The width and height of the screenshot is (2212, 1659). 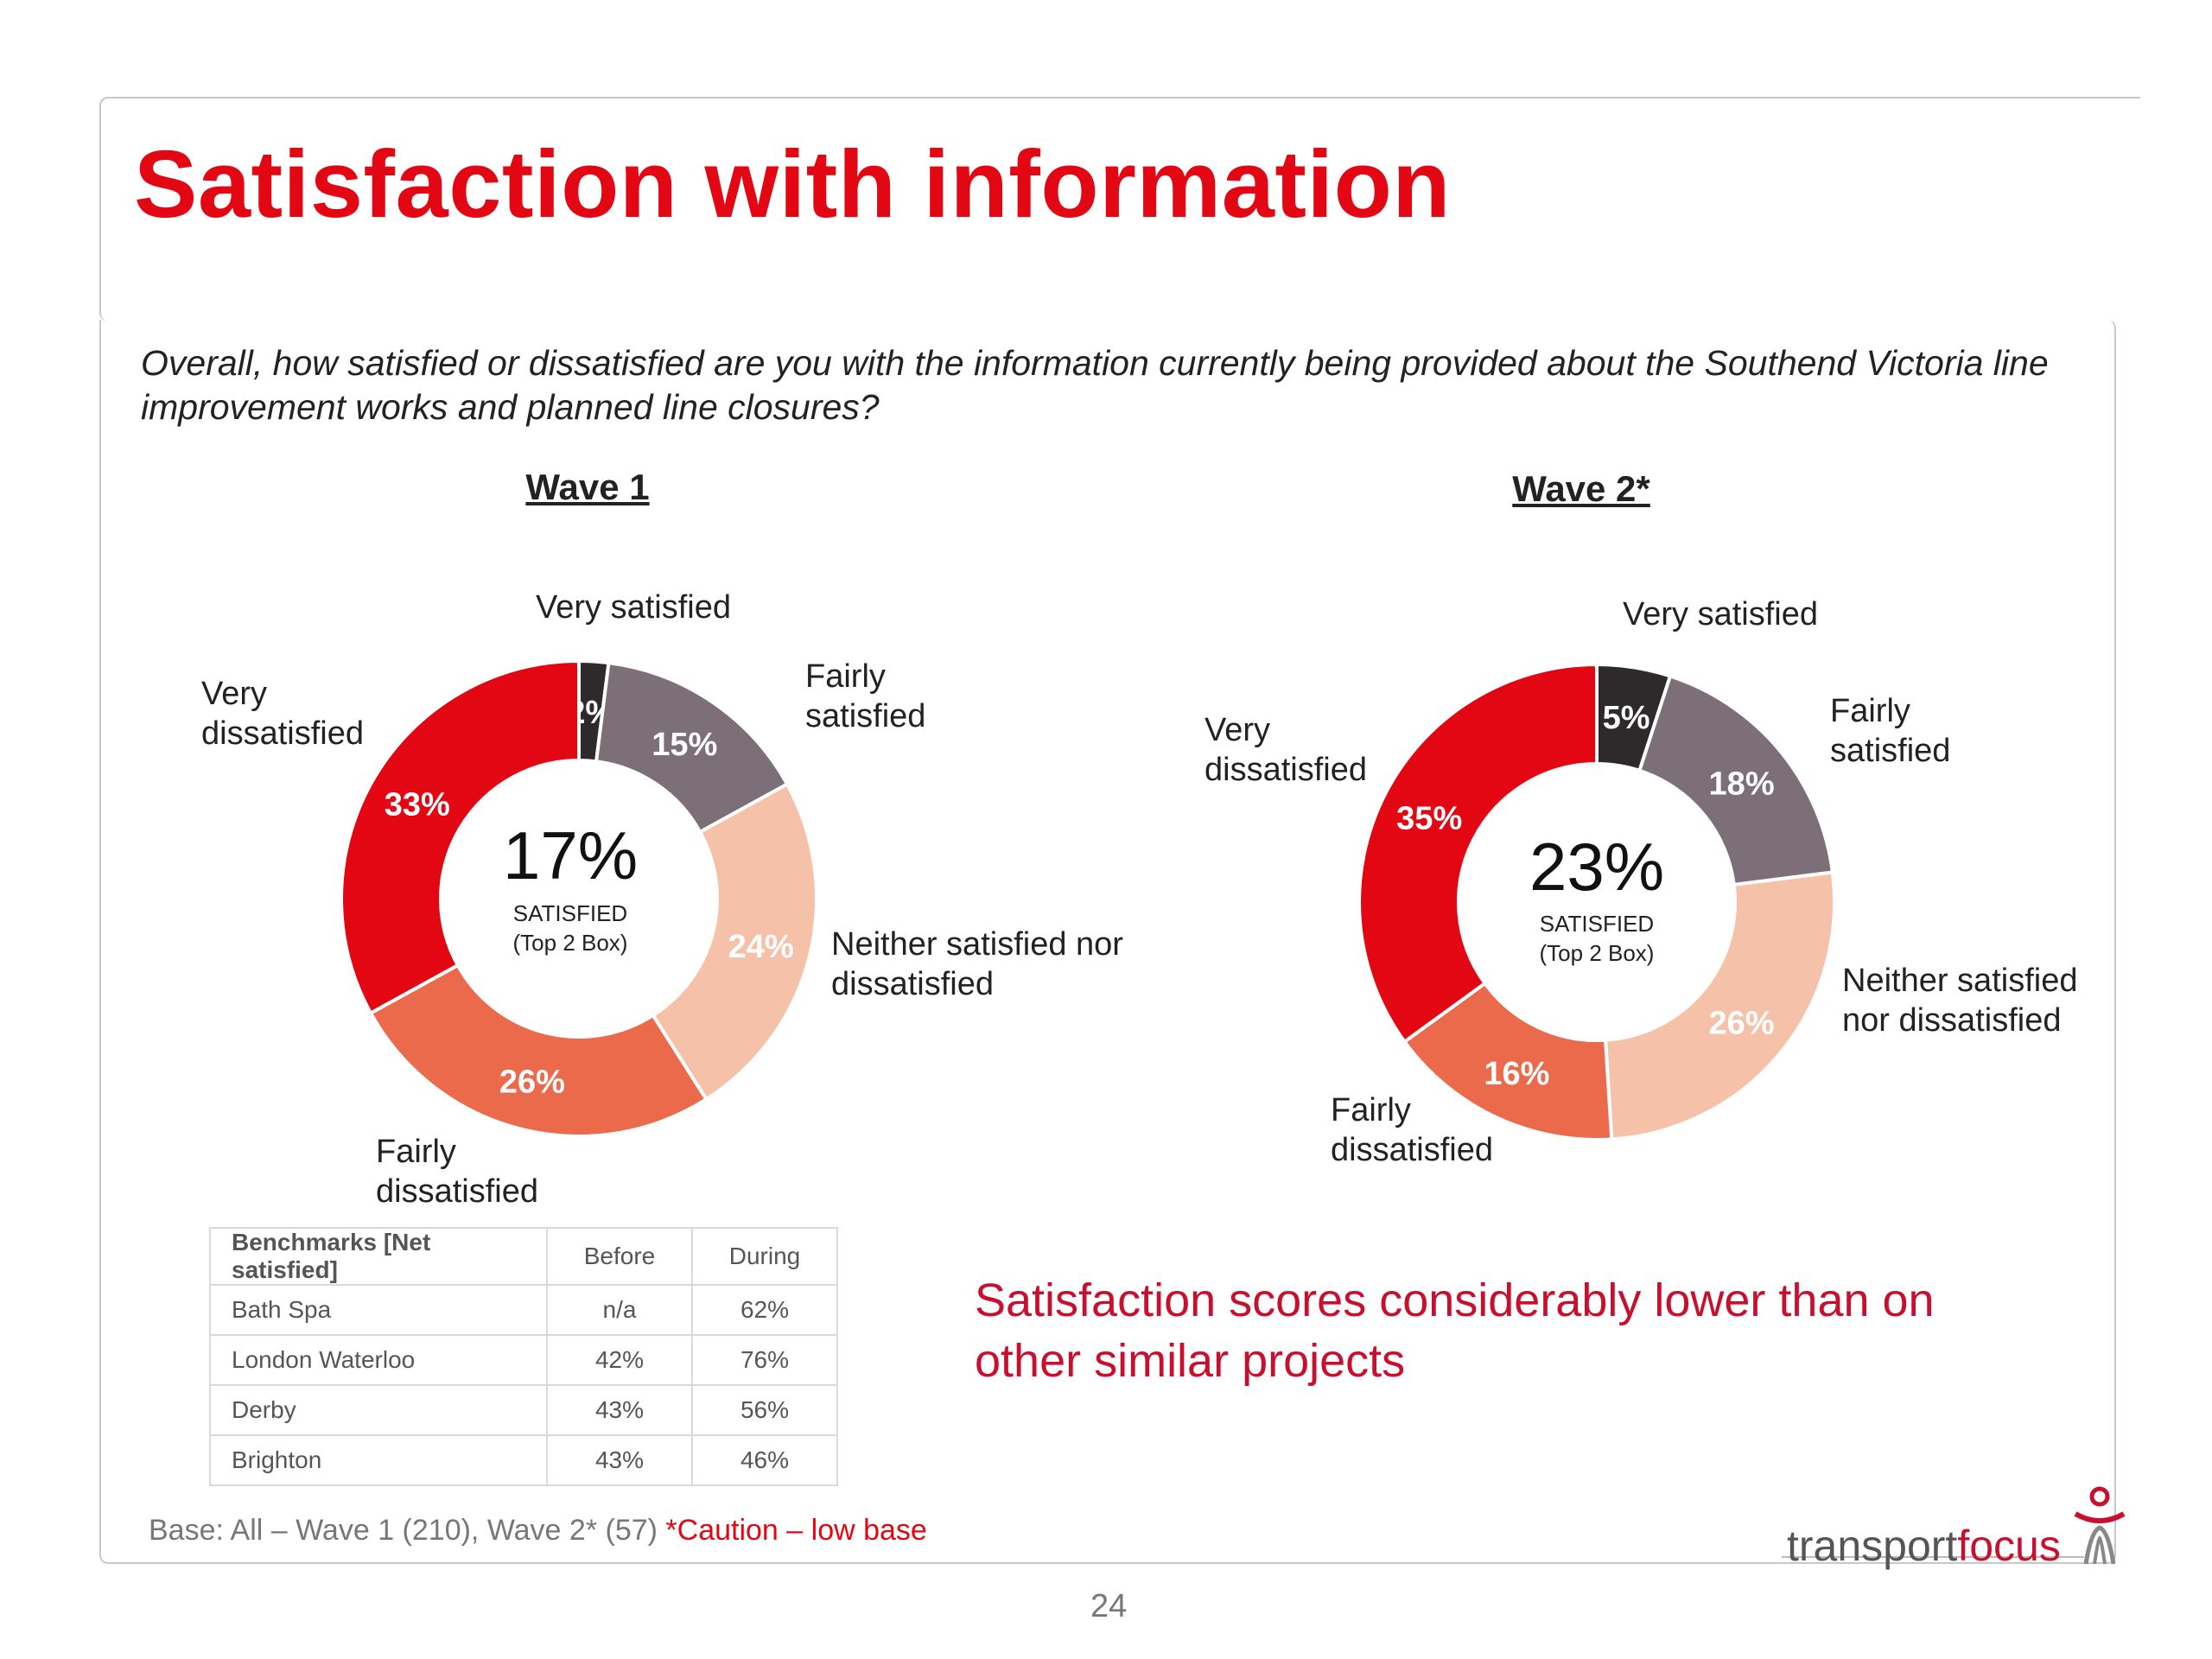 I want to click on wave2-label-fairly-dissatisfied-l2: dissatisfied, so click(x=1412, y=1150).